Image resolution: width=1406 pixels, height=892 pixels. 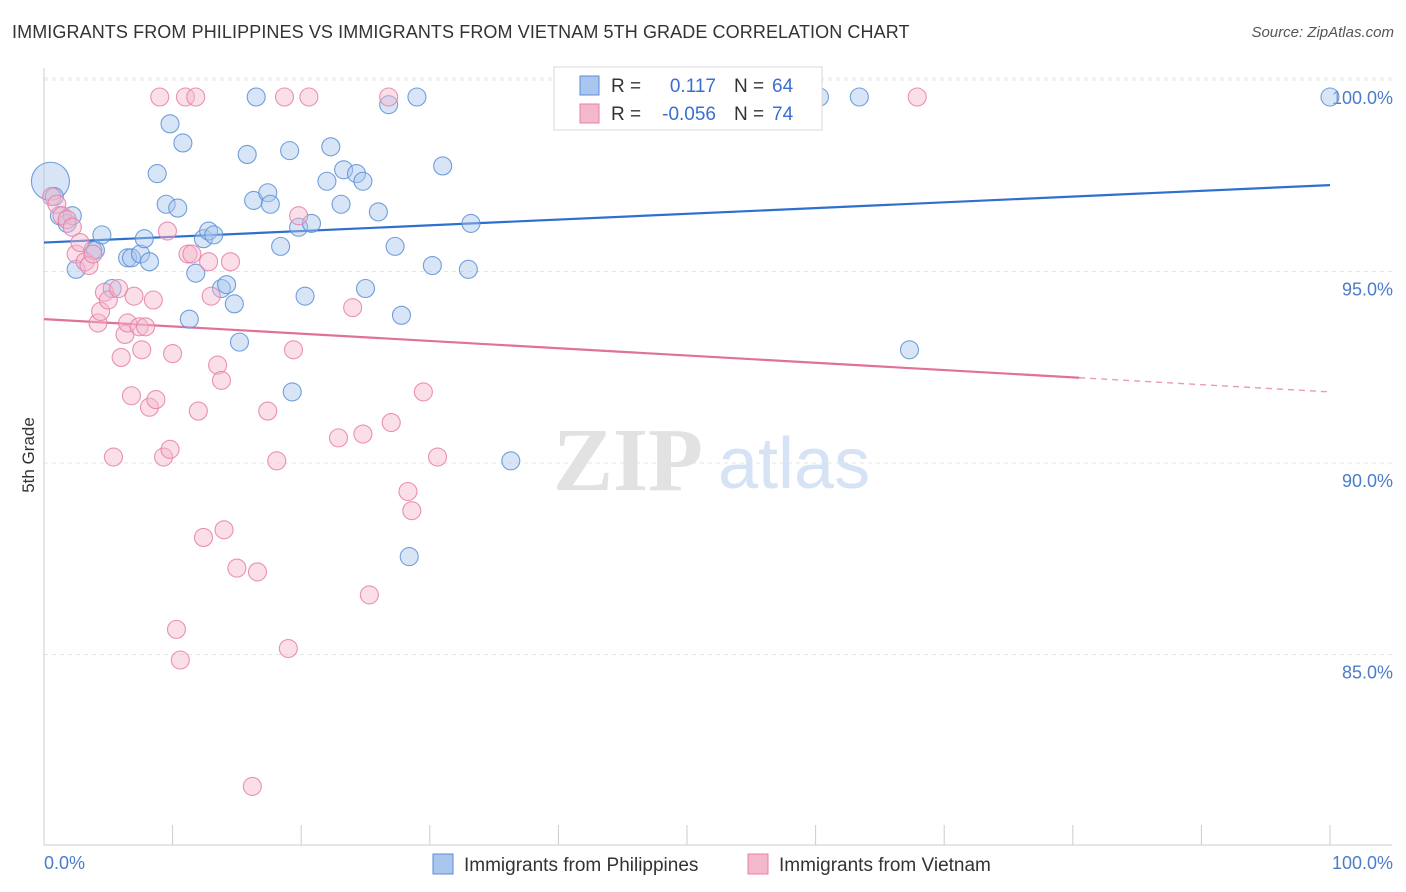 What do you see at coordinates (1367, 290) in the screenshot?
I see `y-tick-label: 95.0%` at bounding box center [1367, 290].